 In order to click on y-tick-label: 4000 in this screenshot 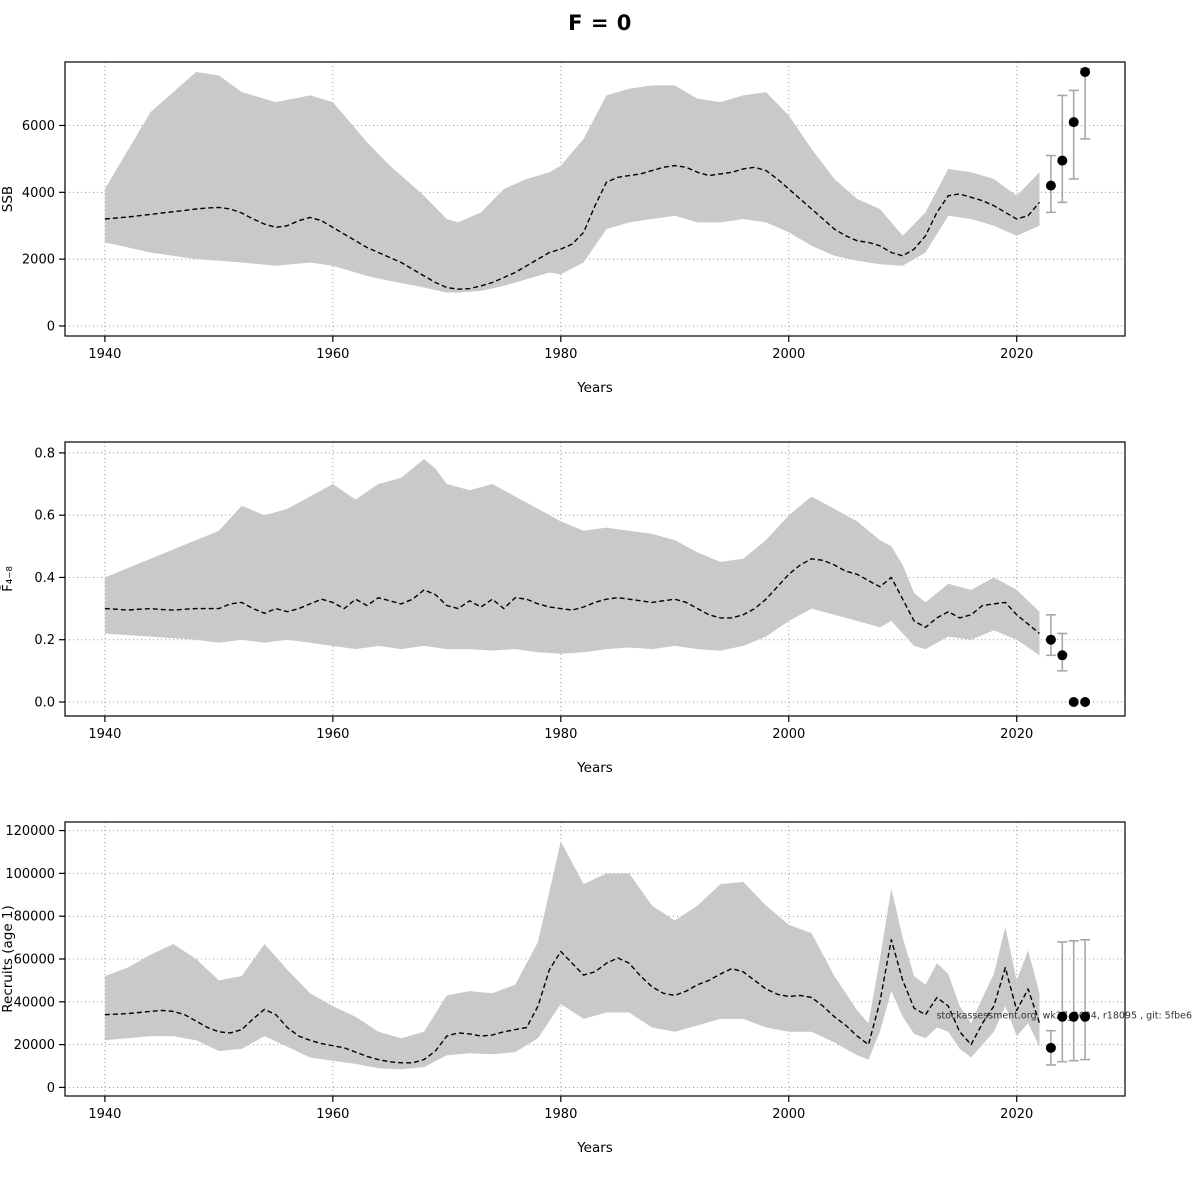, I will do `click(38, 193)`.